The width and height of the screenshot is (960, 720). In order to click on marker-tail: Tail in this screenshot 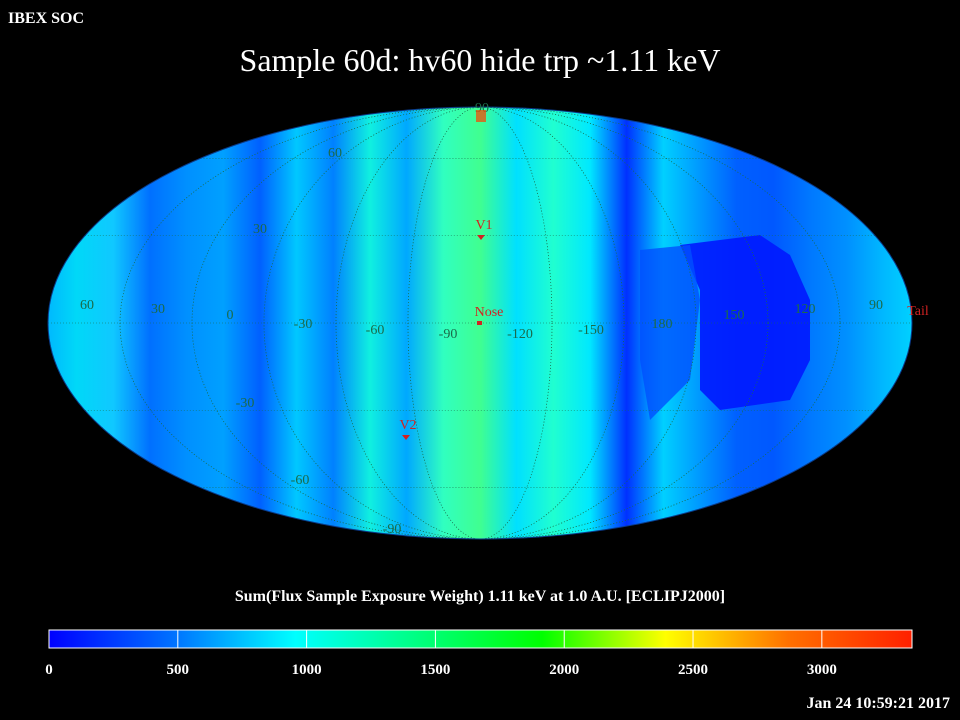, I will do `click(918, 311)`.